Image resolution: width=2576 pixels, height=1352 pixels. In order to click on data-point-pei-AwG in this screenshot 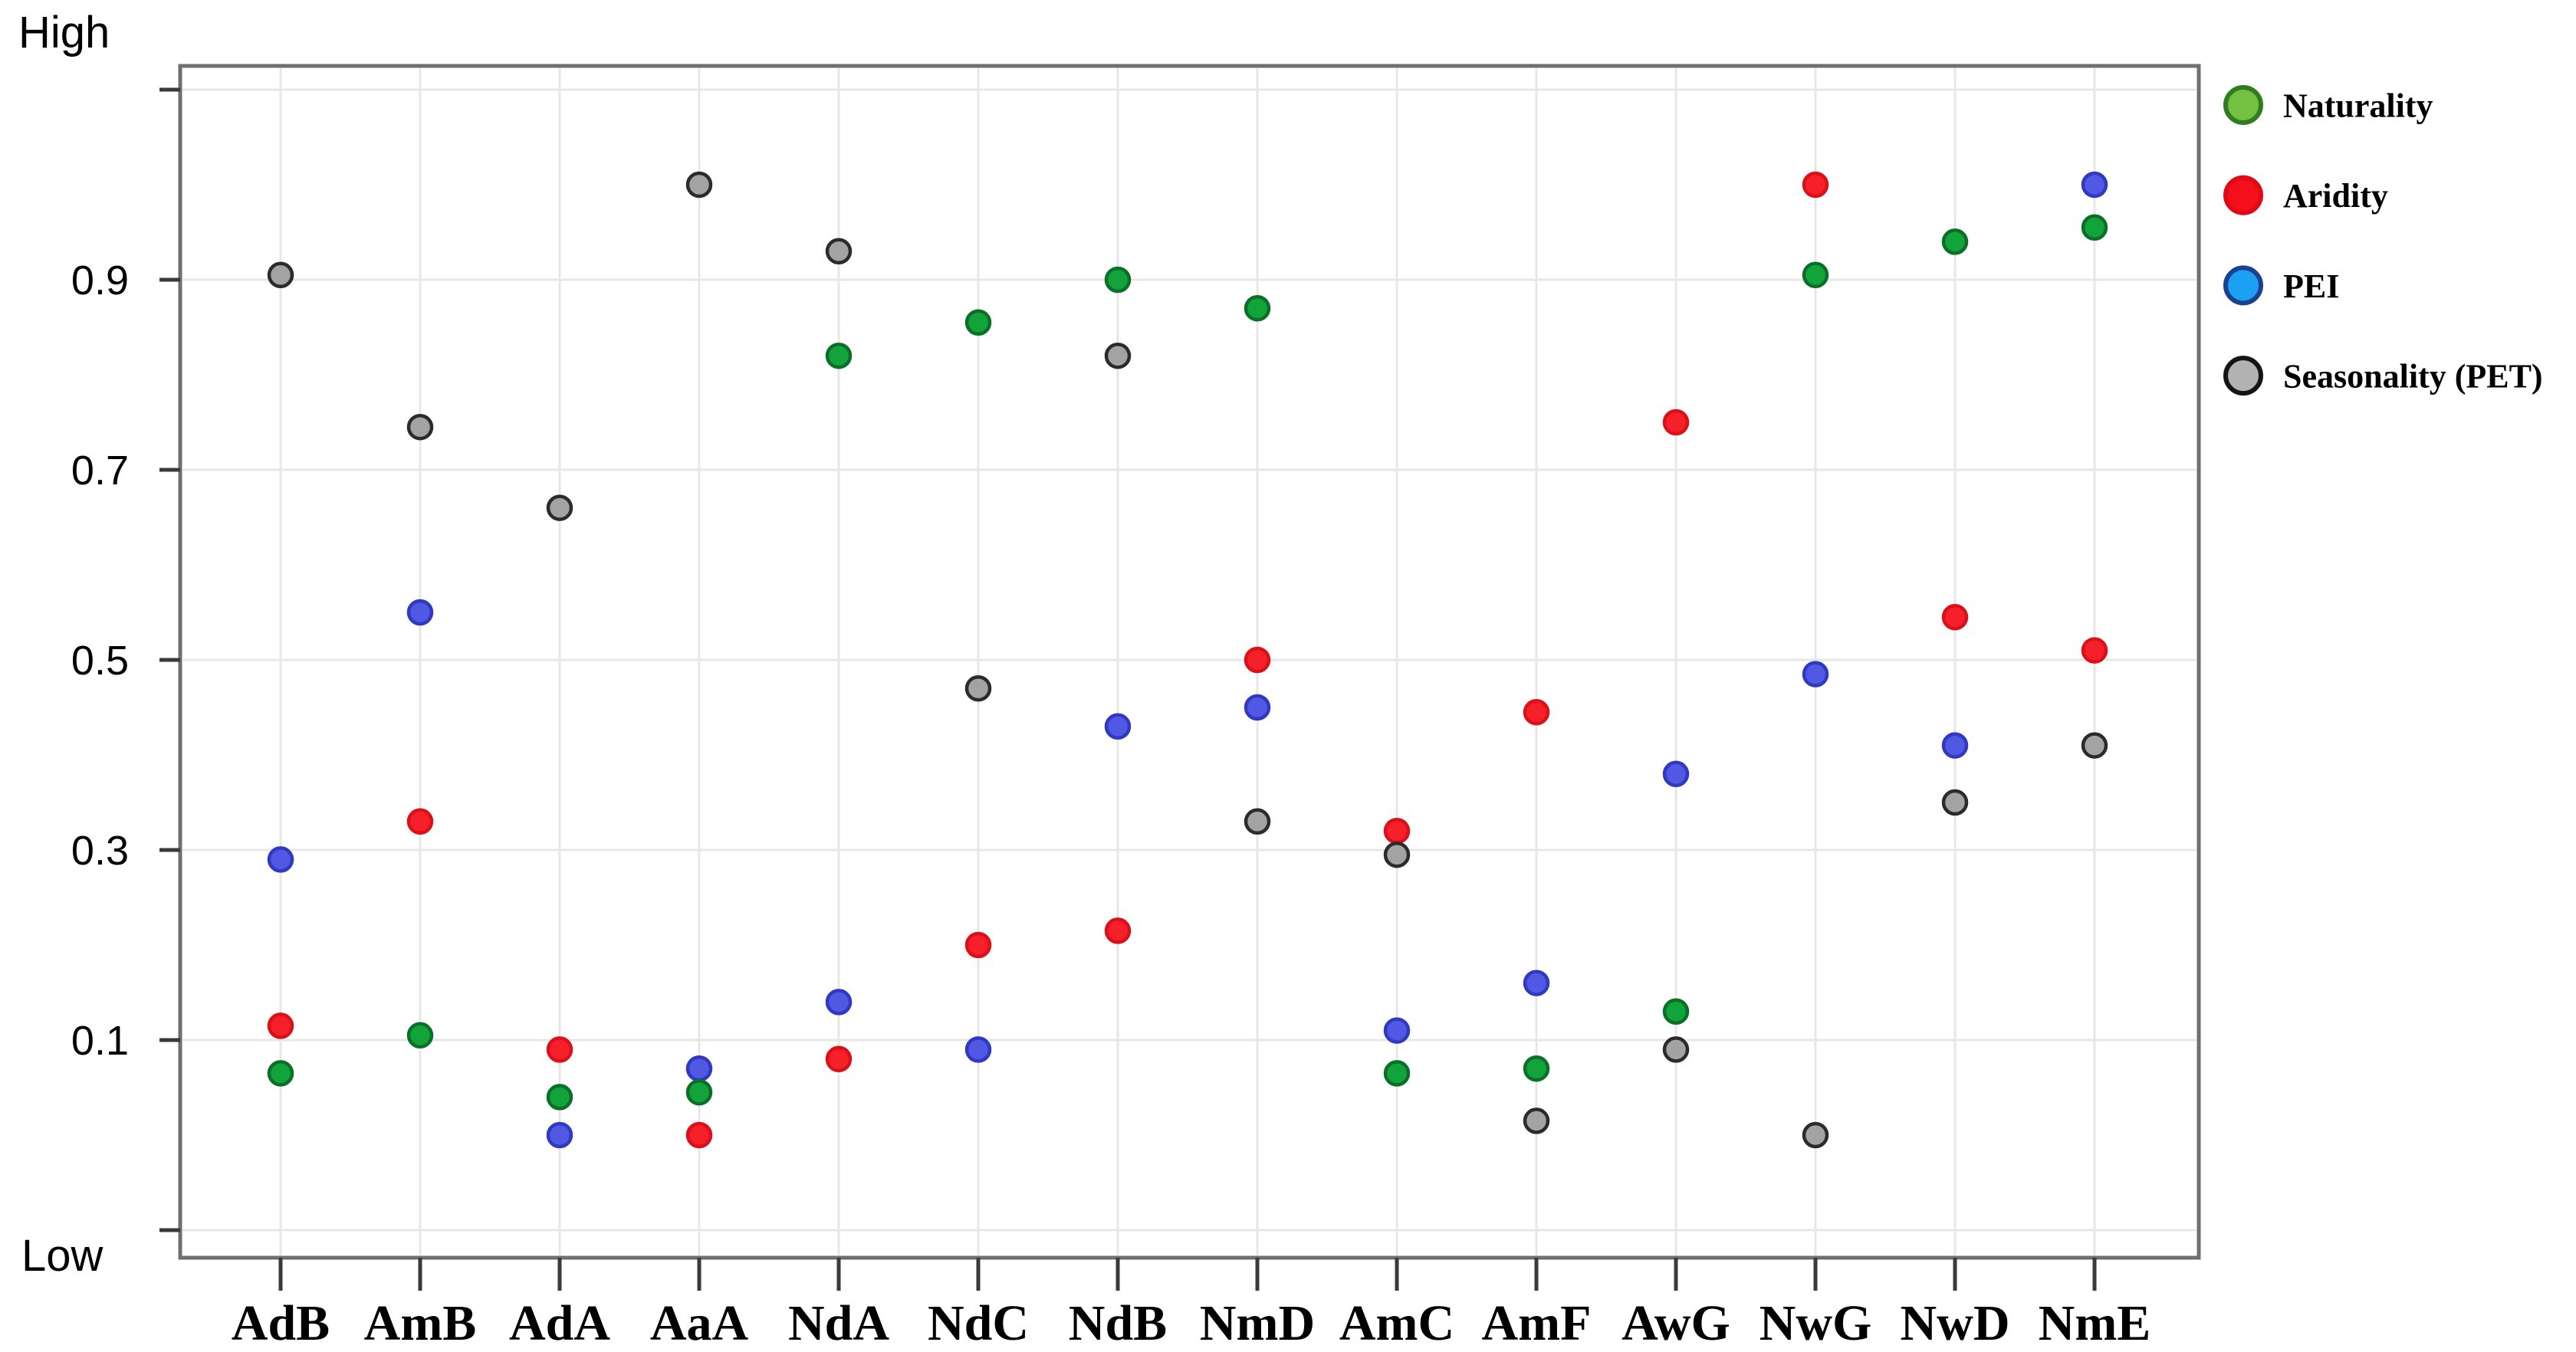, I will do `click(1676, 774)`.